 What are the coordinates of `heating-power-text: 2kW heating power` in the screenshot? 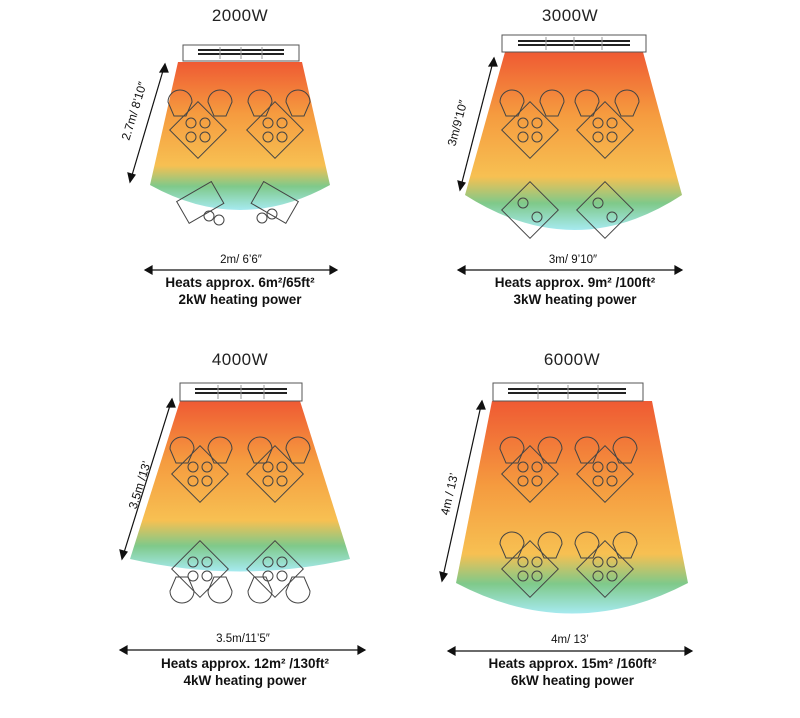 It's located at (240, 299).